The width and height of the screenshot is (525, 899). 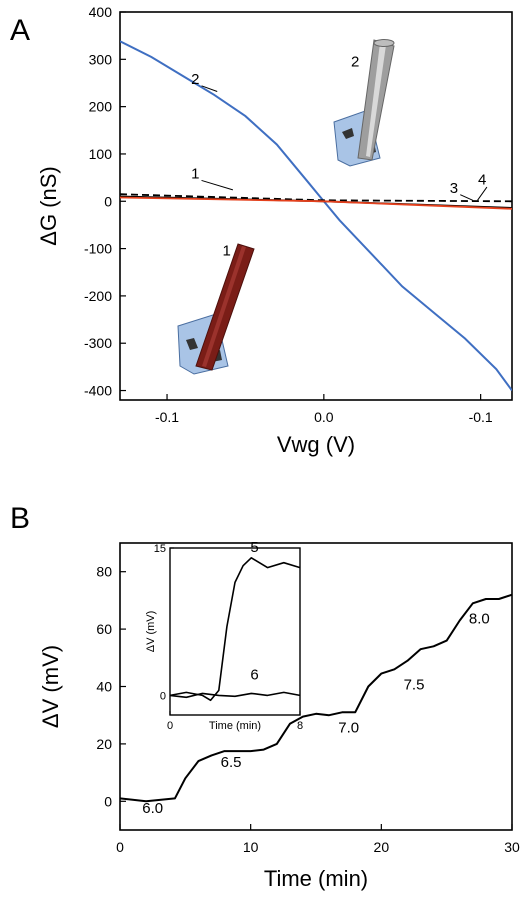 I want to click on panel-letter-b: B, so click(x=20, y=518).